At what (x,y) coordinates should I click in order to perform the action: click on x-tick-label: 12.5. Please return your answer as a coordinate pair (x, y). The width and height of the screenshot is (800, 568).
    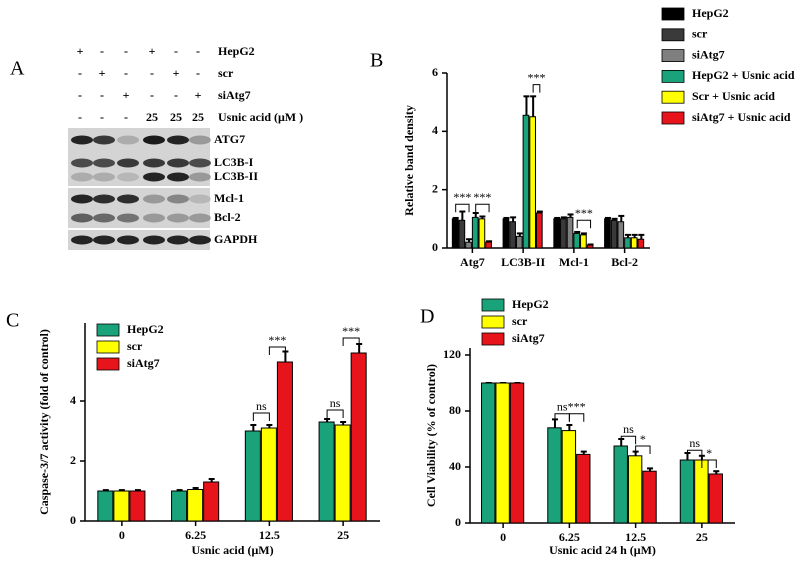
    Looking at the image, I should click on (269, 535).